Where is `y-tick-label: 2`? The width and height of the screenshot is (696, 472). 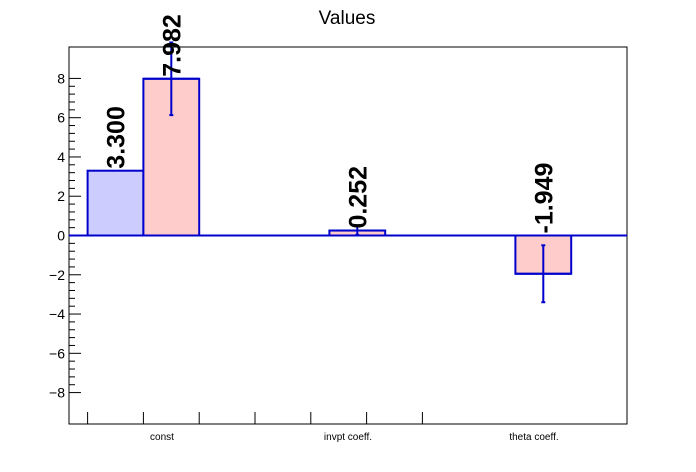 y-tick-label: 2 is located at coordinates (61, 196).